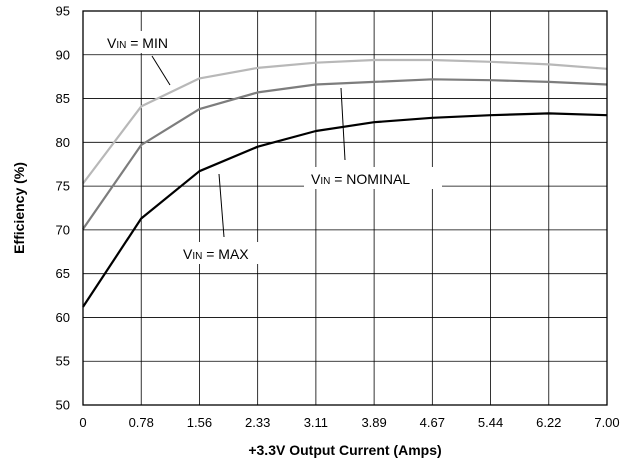 This screenshot has height=466, width=633. I want to click on annotation-leader-nominal, so click(343, 124).